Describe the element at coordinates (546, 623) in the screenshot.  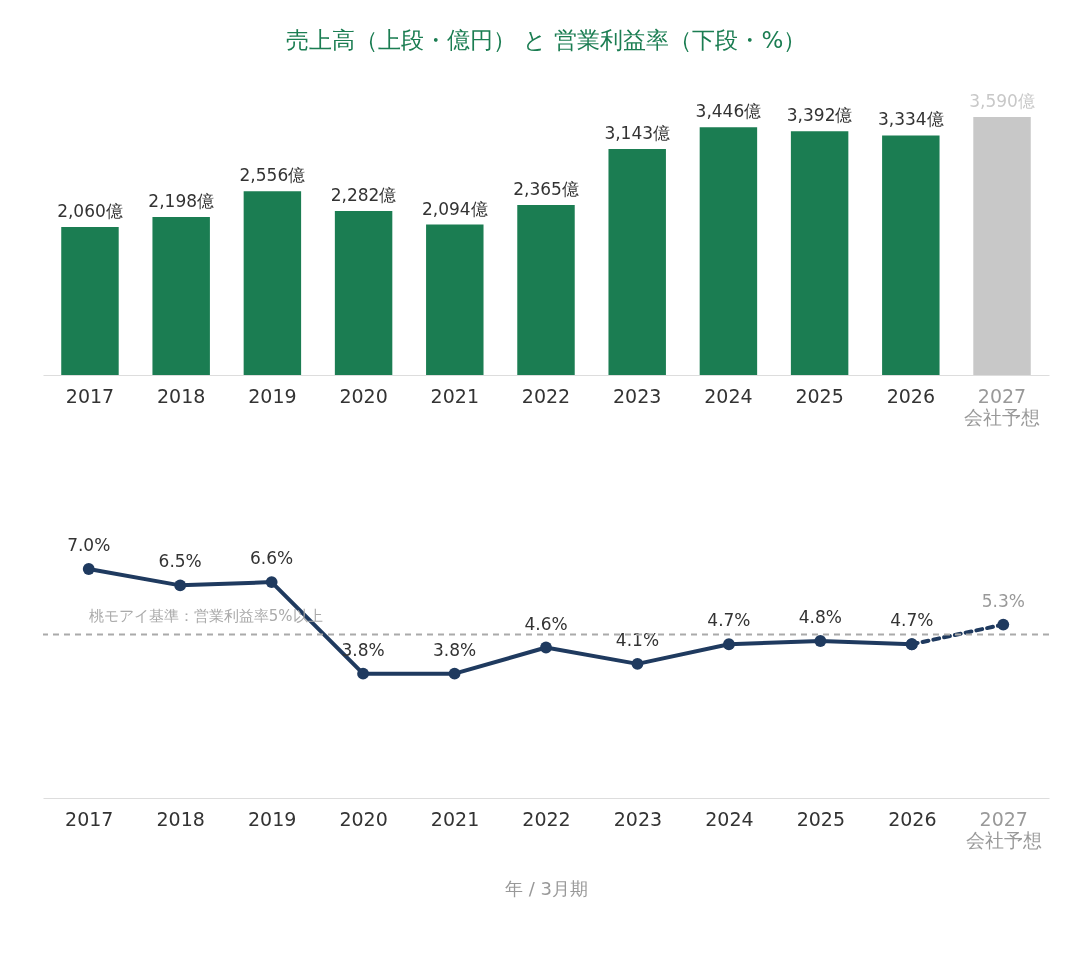
I see `data-label: 4.6%` at that location.